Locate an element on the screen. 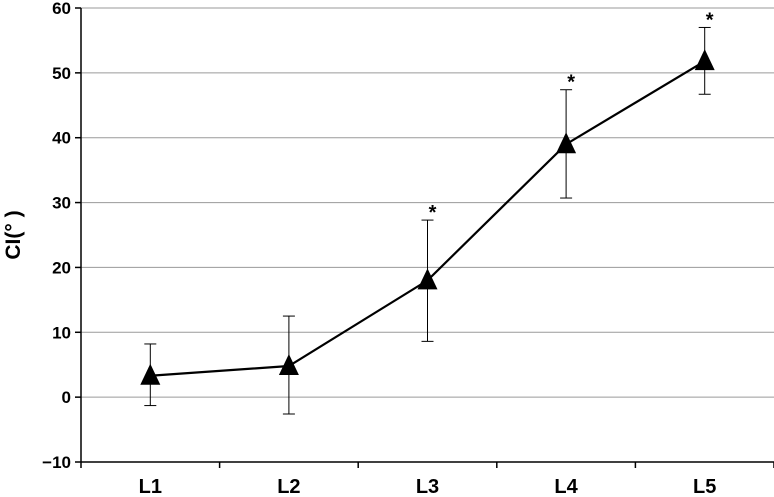 This screenshot has height=497, width=774. y-tick-label: 30 is located at coordinates (61, 203).